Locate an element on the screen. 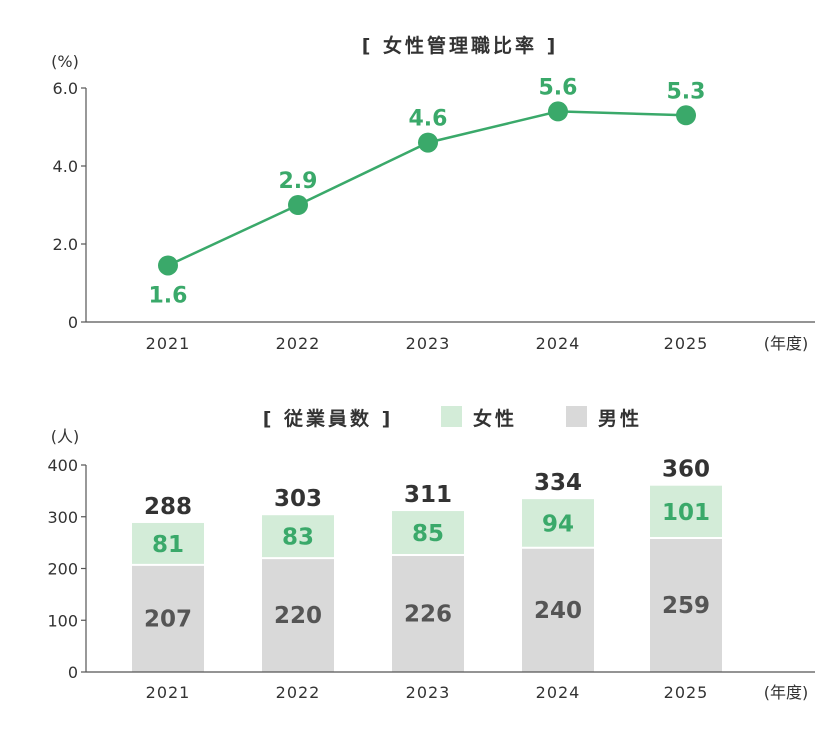  bar-chart-y-tick-label: 100 is located at coordinates (62, 620).